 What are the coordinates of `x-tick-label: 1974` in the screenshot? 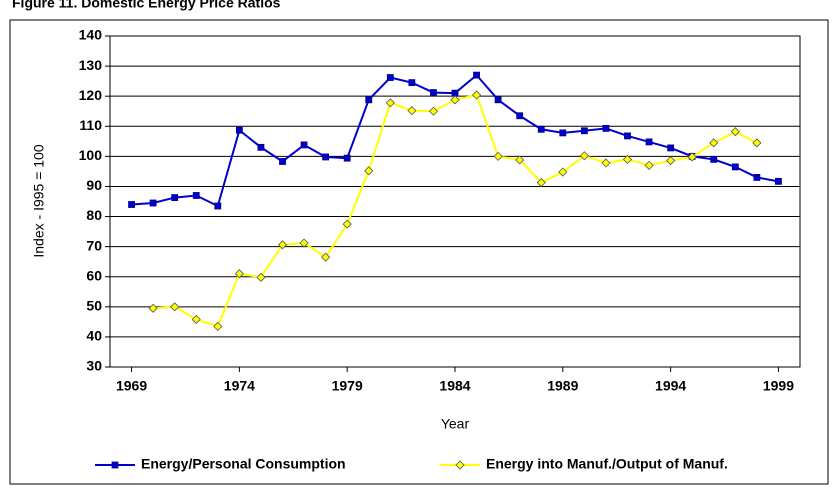 It's located at (239, 386).